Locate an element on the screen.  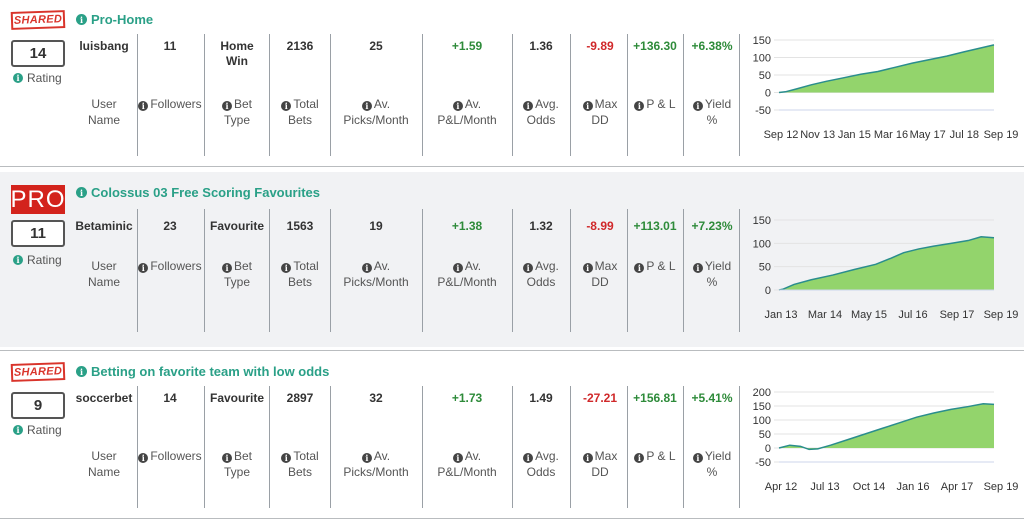
bet-type-label-line: i Bet is located at coordinates (237, 456).